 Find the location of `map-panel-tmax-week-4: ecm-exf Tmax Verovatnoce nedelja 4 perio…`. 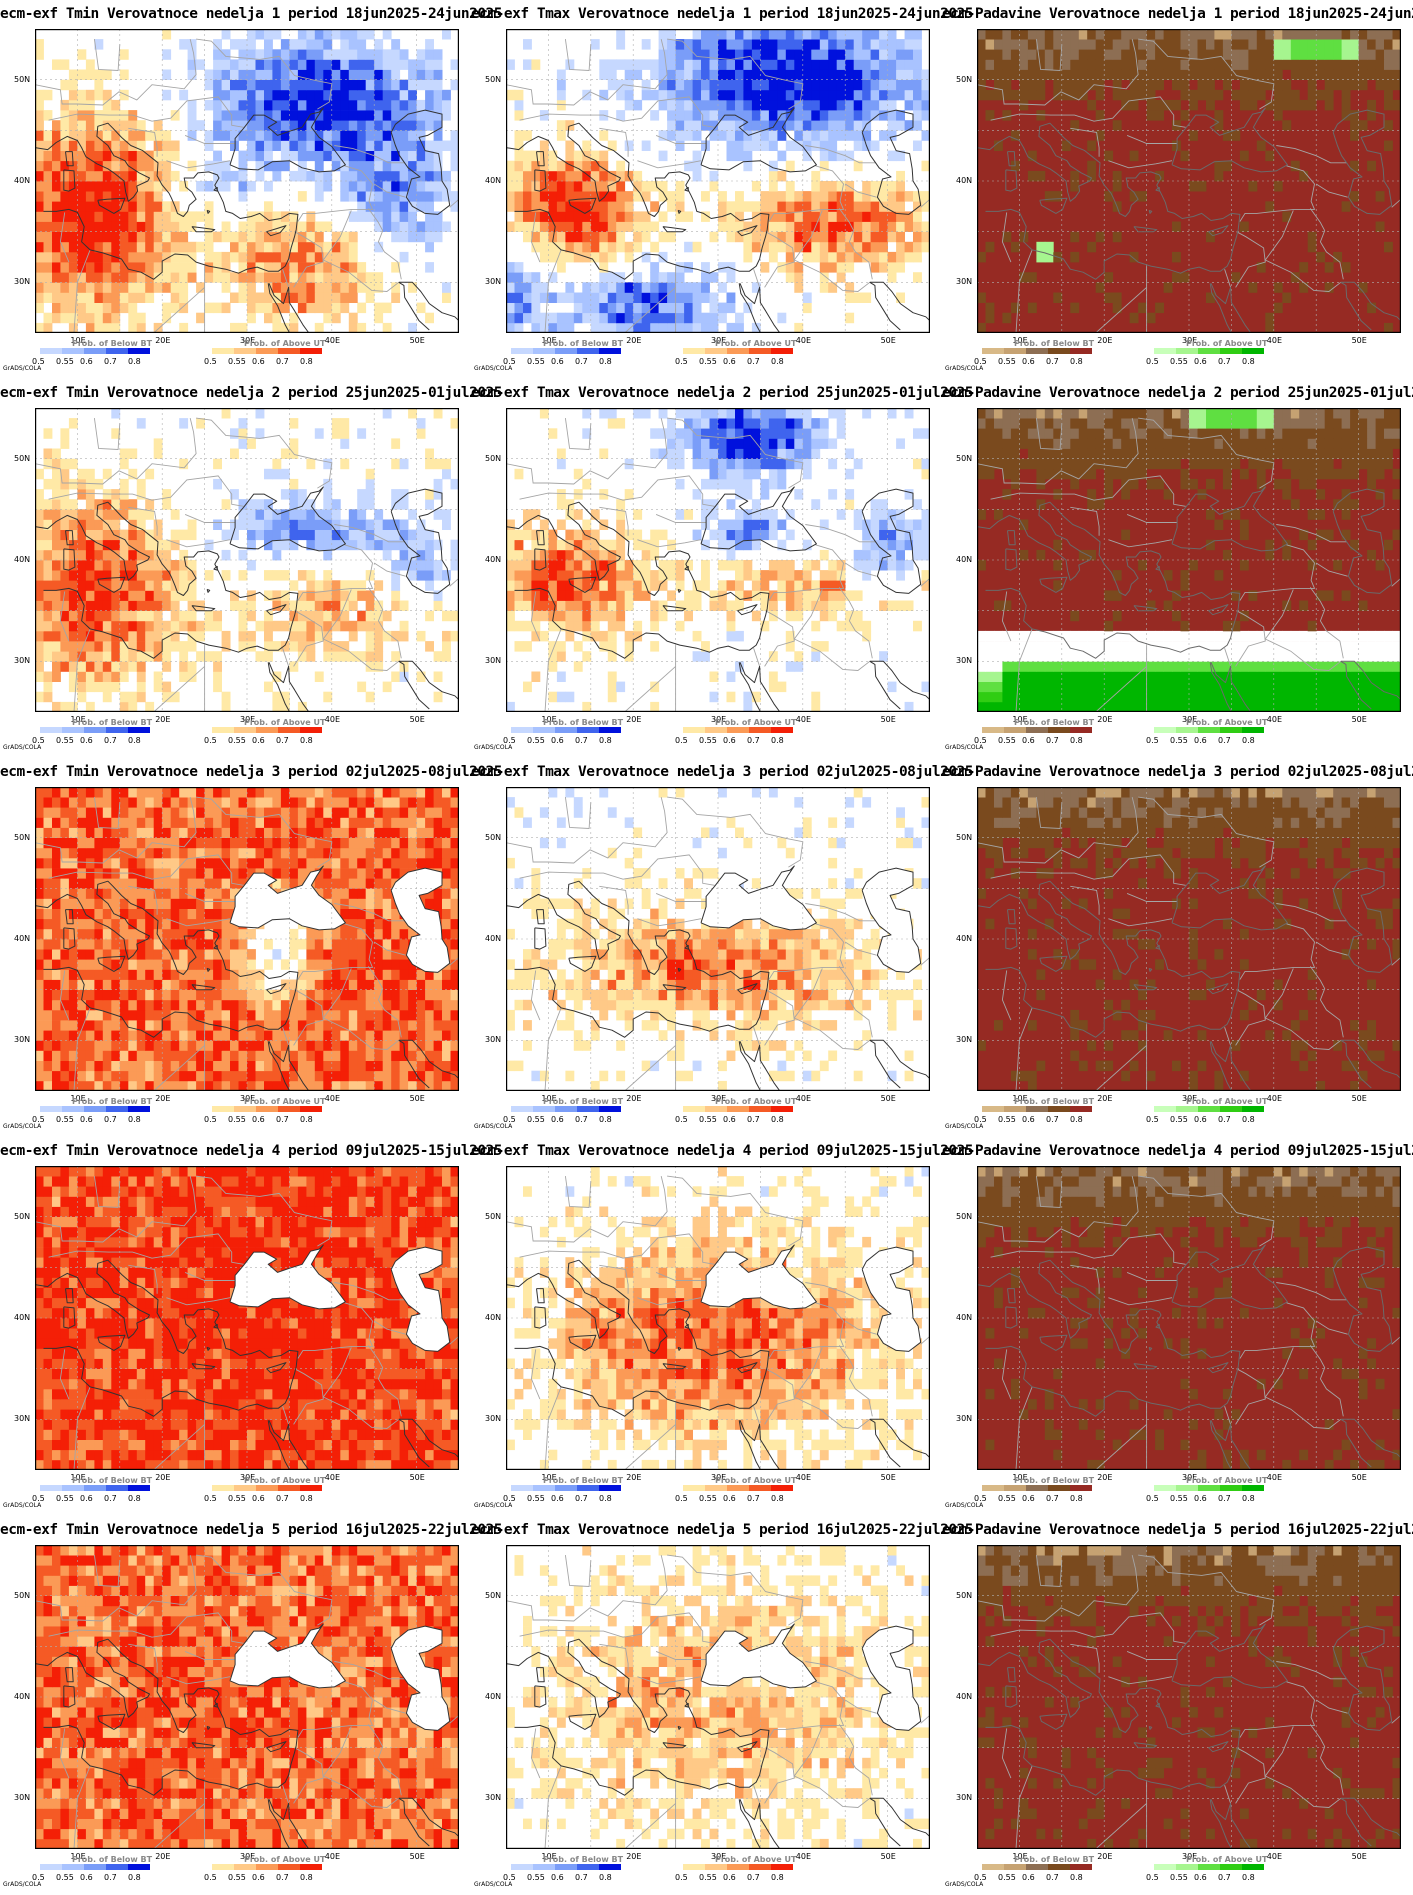

map-panel-tmax-week-4: ecm-exf Tmax Verovatnoce nedelja 4 perio… is located at coordinates (722, 1326).